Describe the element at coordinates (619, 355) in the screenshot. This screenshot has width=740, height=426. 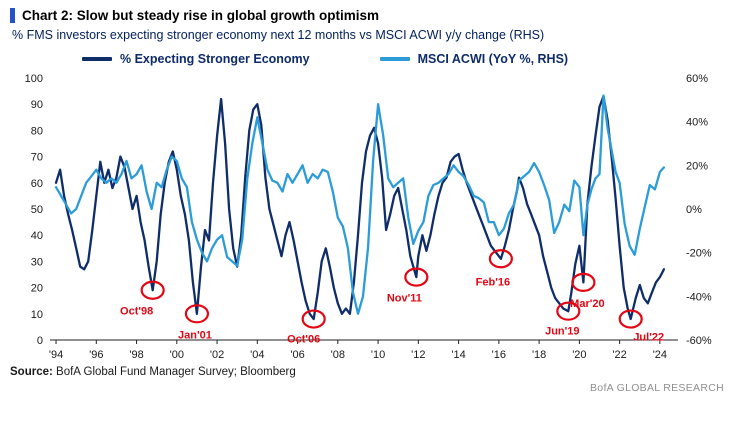
I see `svg-text: '22` at that location.